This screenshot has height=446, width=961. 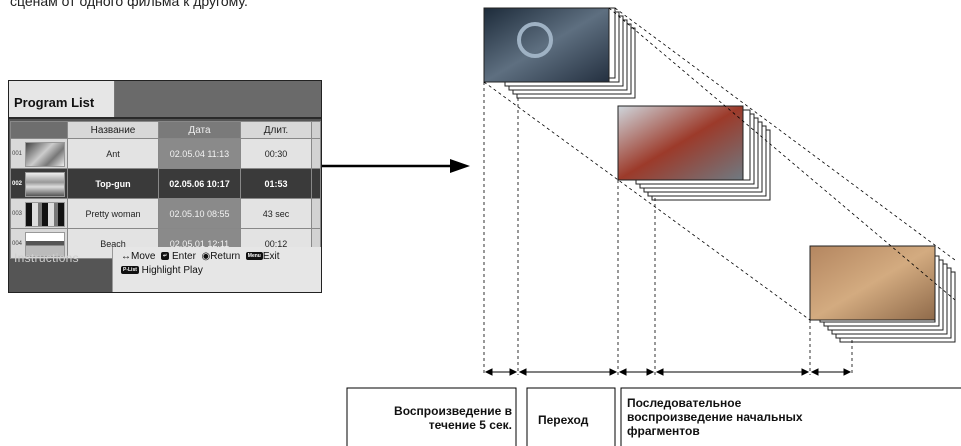 What do you see at coordinates (172, 270) in the screenshot?
I see `highlight-play-label: Highlight Play` at bounding box center [172, 270].